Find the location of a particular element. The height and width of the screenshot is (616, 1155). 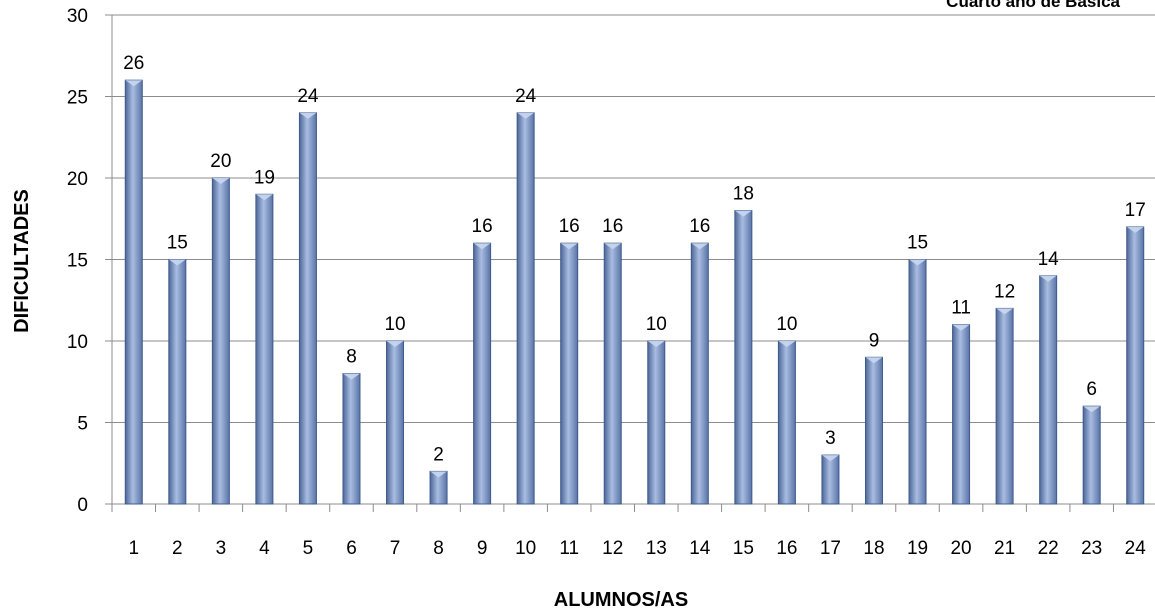

x-tick-label: 14 is located at coordinates (700, 548).